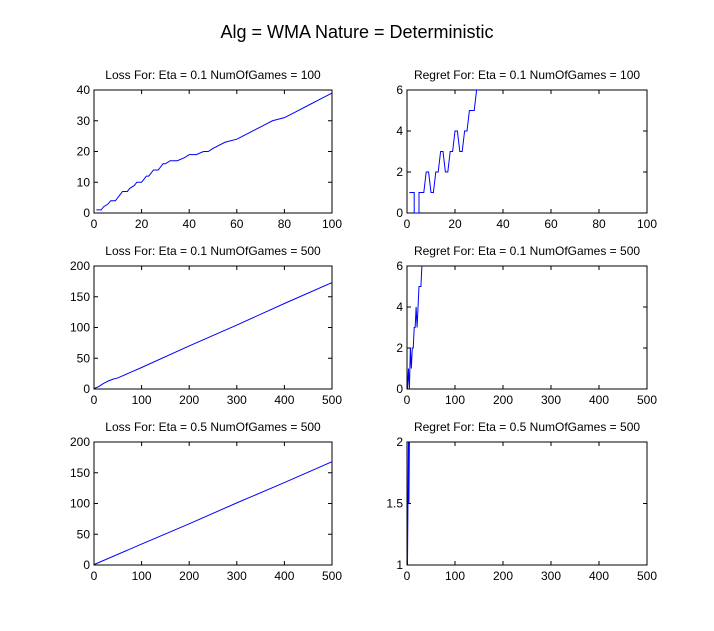 Image resolution: width=714 pixels, height=631 pixels. Describe the element at coordinates (356, 32) in the screenshot. I see `figure-title: Alg = WMA Nature = Deterministic` at that location.